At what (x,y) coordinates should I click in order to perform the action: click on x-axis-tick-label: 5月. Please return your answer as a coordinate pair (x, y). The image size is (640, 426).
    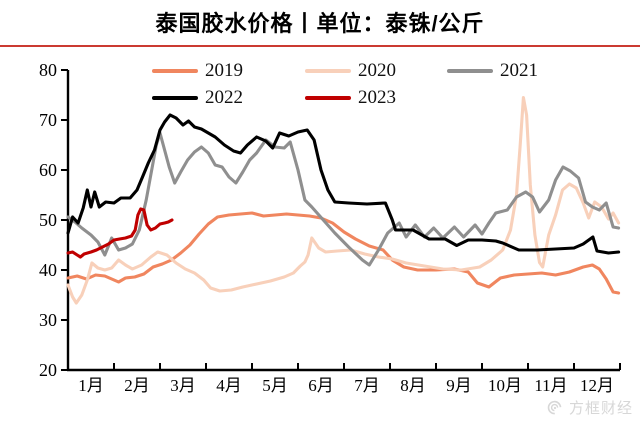
    Looking at the image, I should click on (275, 385).